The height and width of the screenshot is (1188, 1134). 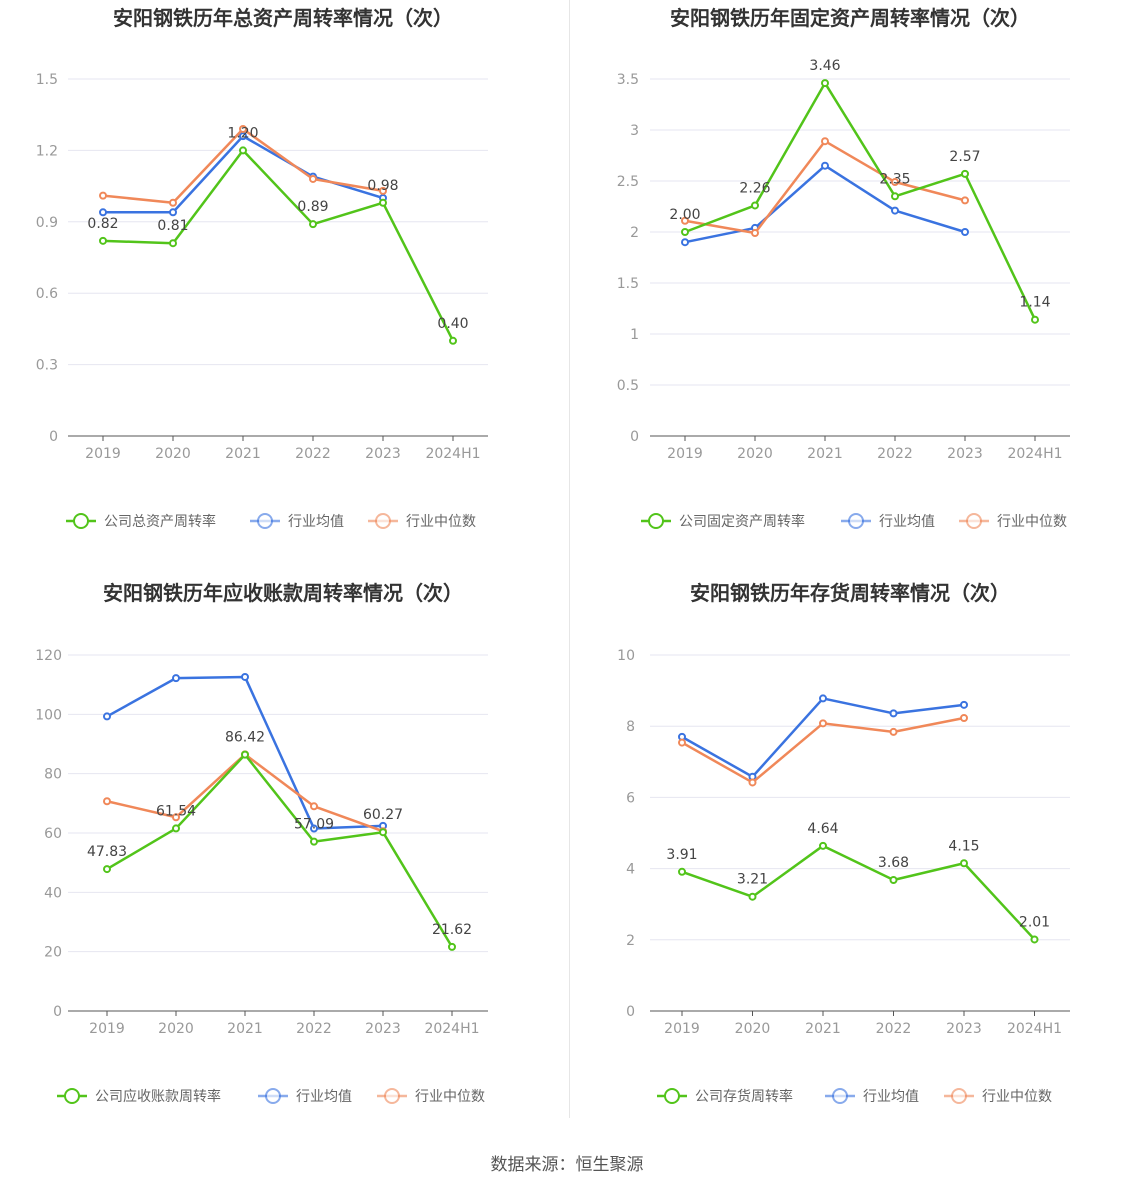 I want to click on y-tick-label: 1, so click(x=634, y=335).